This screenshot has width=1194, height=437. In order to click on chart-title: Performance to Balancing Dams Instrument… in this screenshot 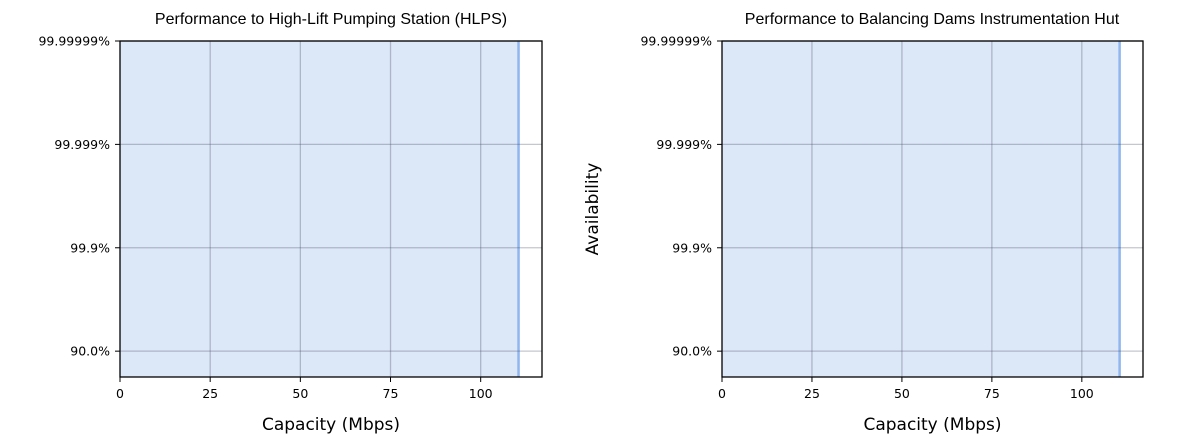, I will do `click(932, 19)`.